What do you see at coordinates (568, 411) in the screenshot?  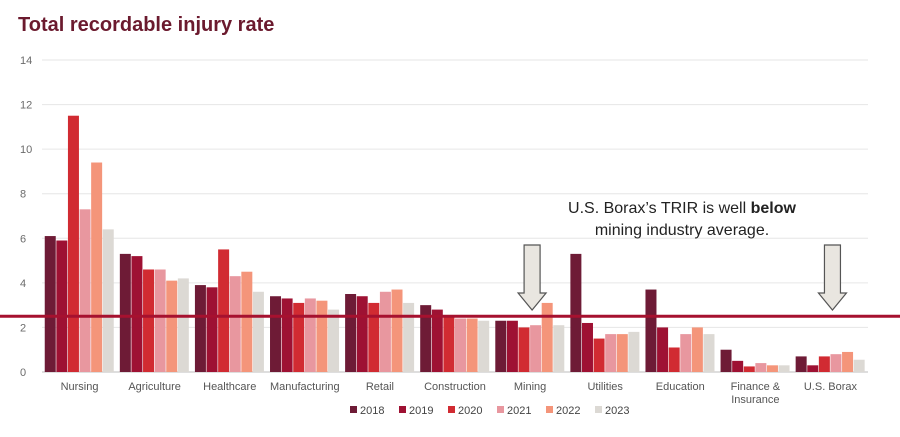 I see `legend-label: 2022` at bounding box center [568, 411].